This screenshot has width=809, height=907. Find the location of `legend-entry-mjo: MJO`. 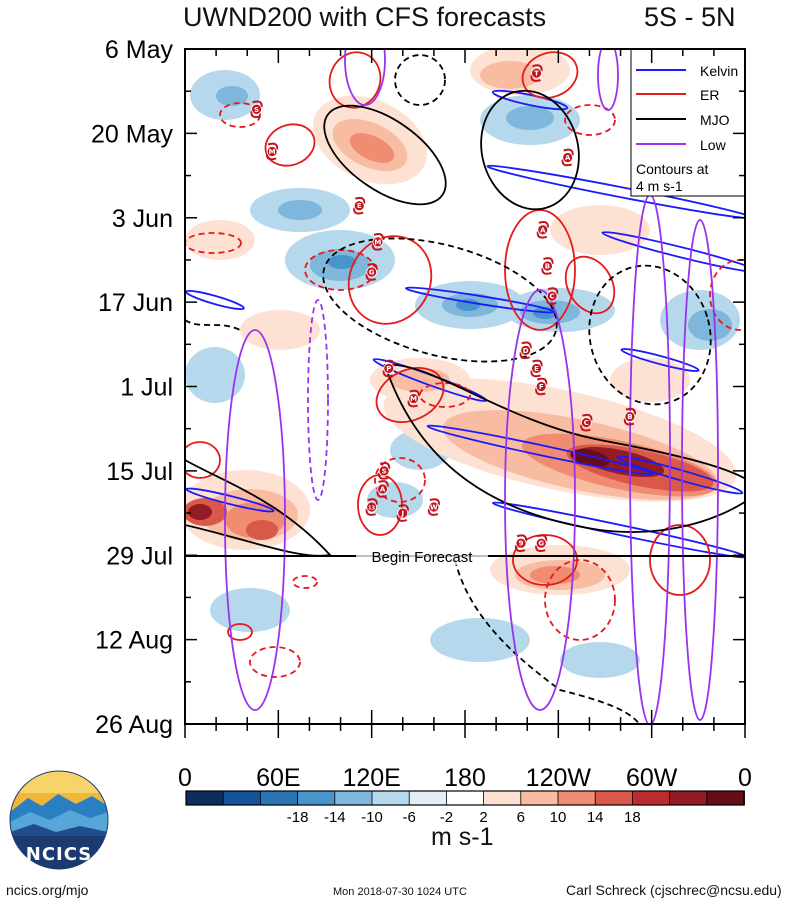

legend-entry-mjo: MJO is located at coordinates (683, 120).